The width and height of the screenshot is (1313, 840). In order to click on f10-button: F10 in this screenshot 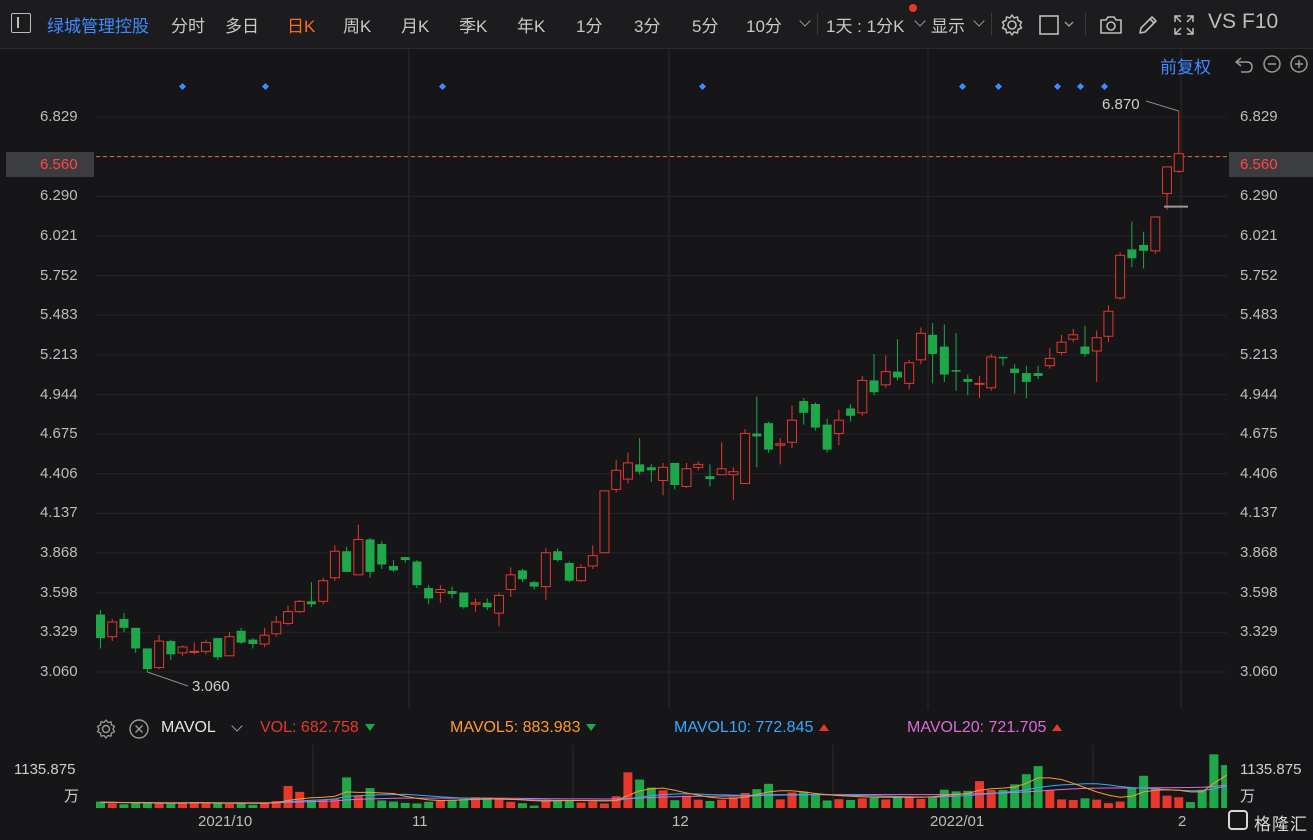, I will do `click(1260, 21)`.